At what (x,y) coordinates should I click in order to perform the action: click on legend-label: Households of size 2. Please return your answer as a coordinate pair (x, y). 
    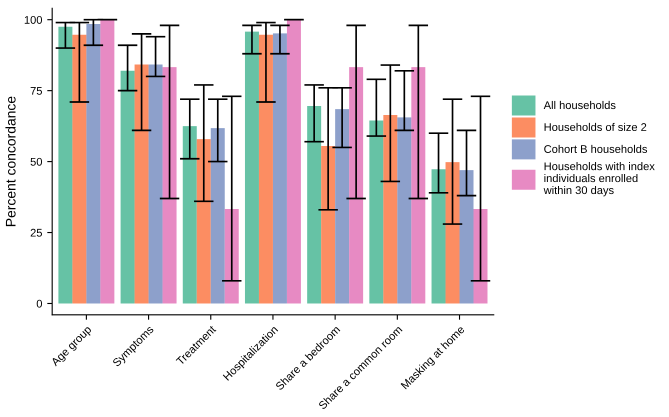
    Looking at the image, I should click on (595, 127).